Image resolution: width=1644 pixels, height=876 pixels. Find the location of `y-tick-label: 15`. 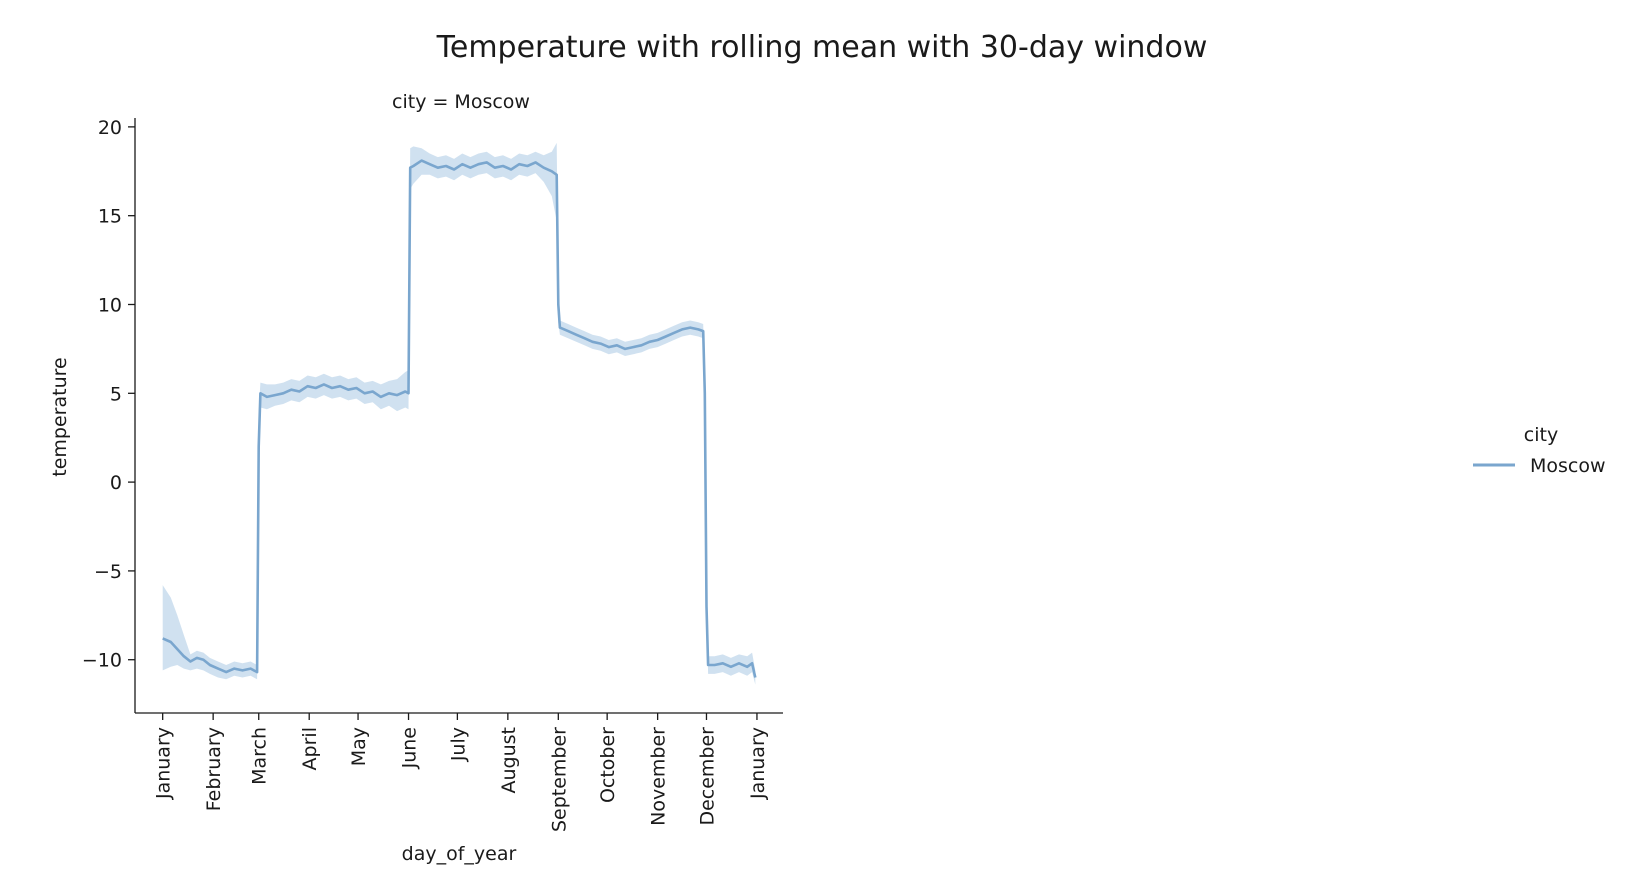

y-tick-label: 15 is located at coordinates (110, 217).